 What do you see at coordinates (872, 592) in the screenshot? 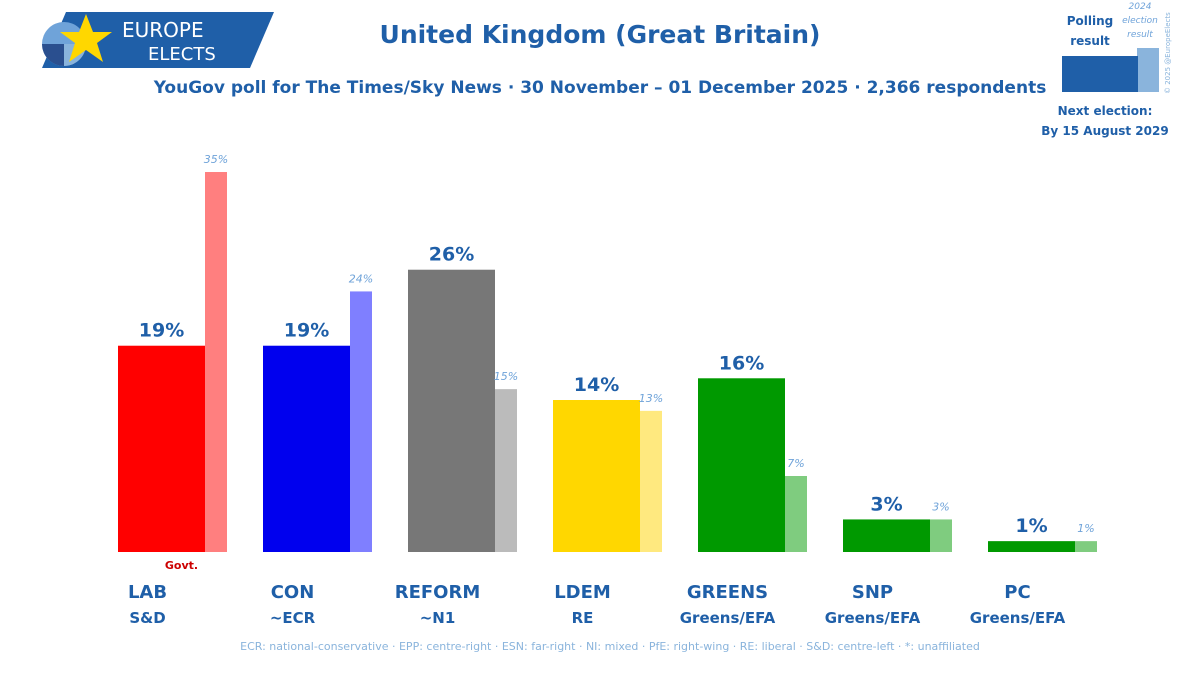
I see `party-label: SNP` at bounding box center [872, 592].